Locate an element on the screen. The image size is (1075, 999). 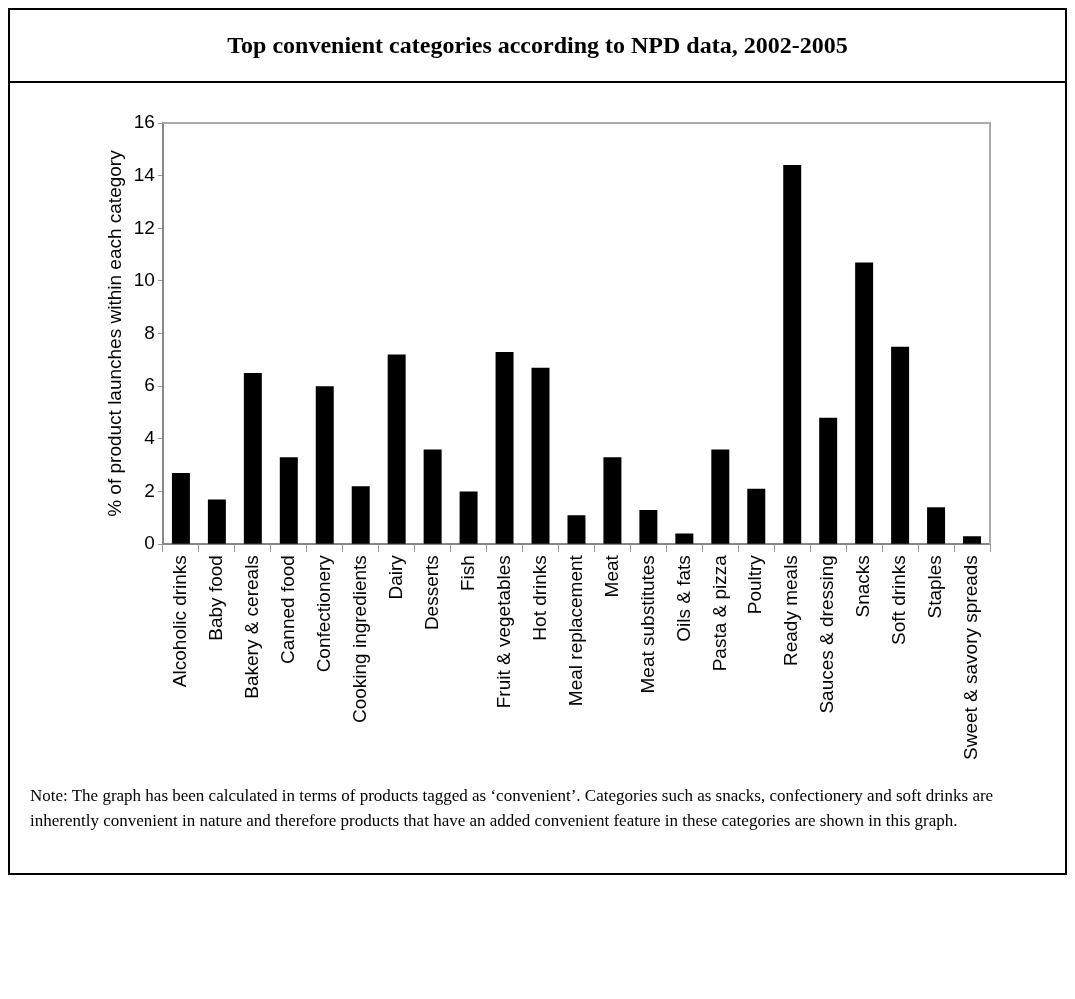
x-tick-label: Pasta & pizza is located at coordinates (719, 613).